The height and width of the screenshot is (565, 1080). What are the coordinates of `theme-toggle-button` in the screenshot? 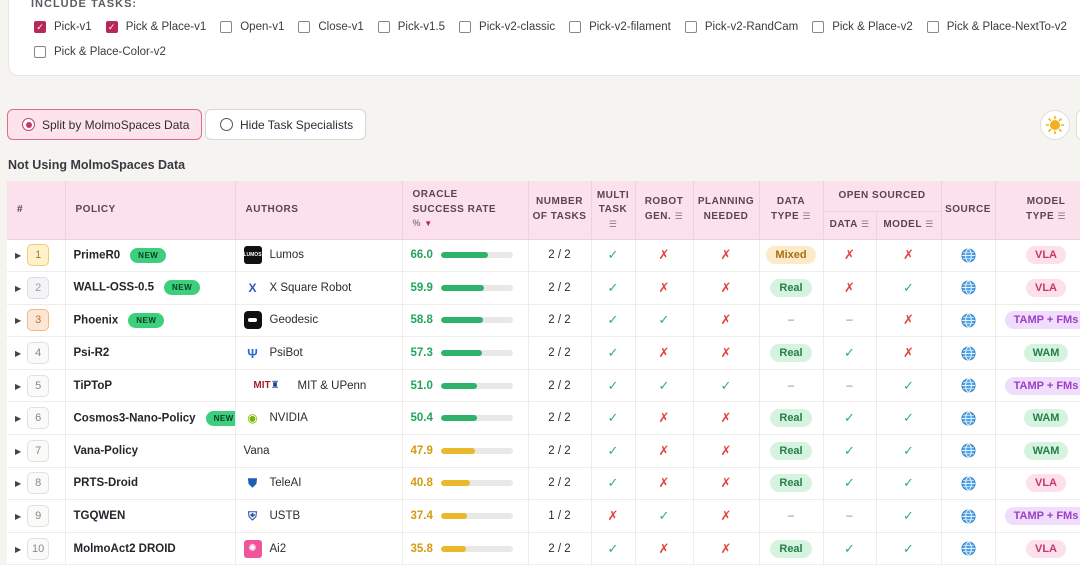 It's located at (1055, 125).